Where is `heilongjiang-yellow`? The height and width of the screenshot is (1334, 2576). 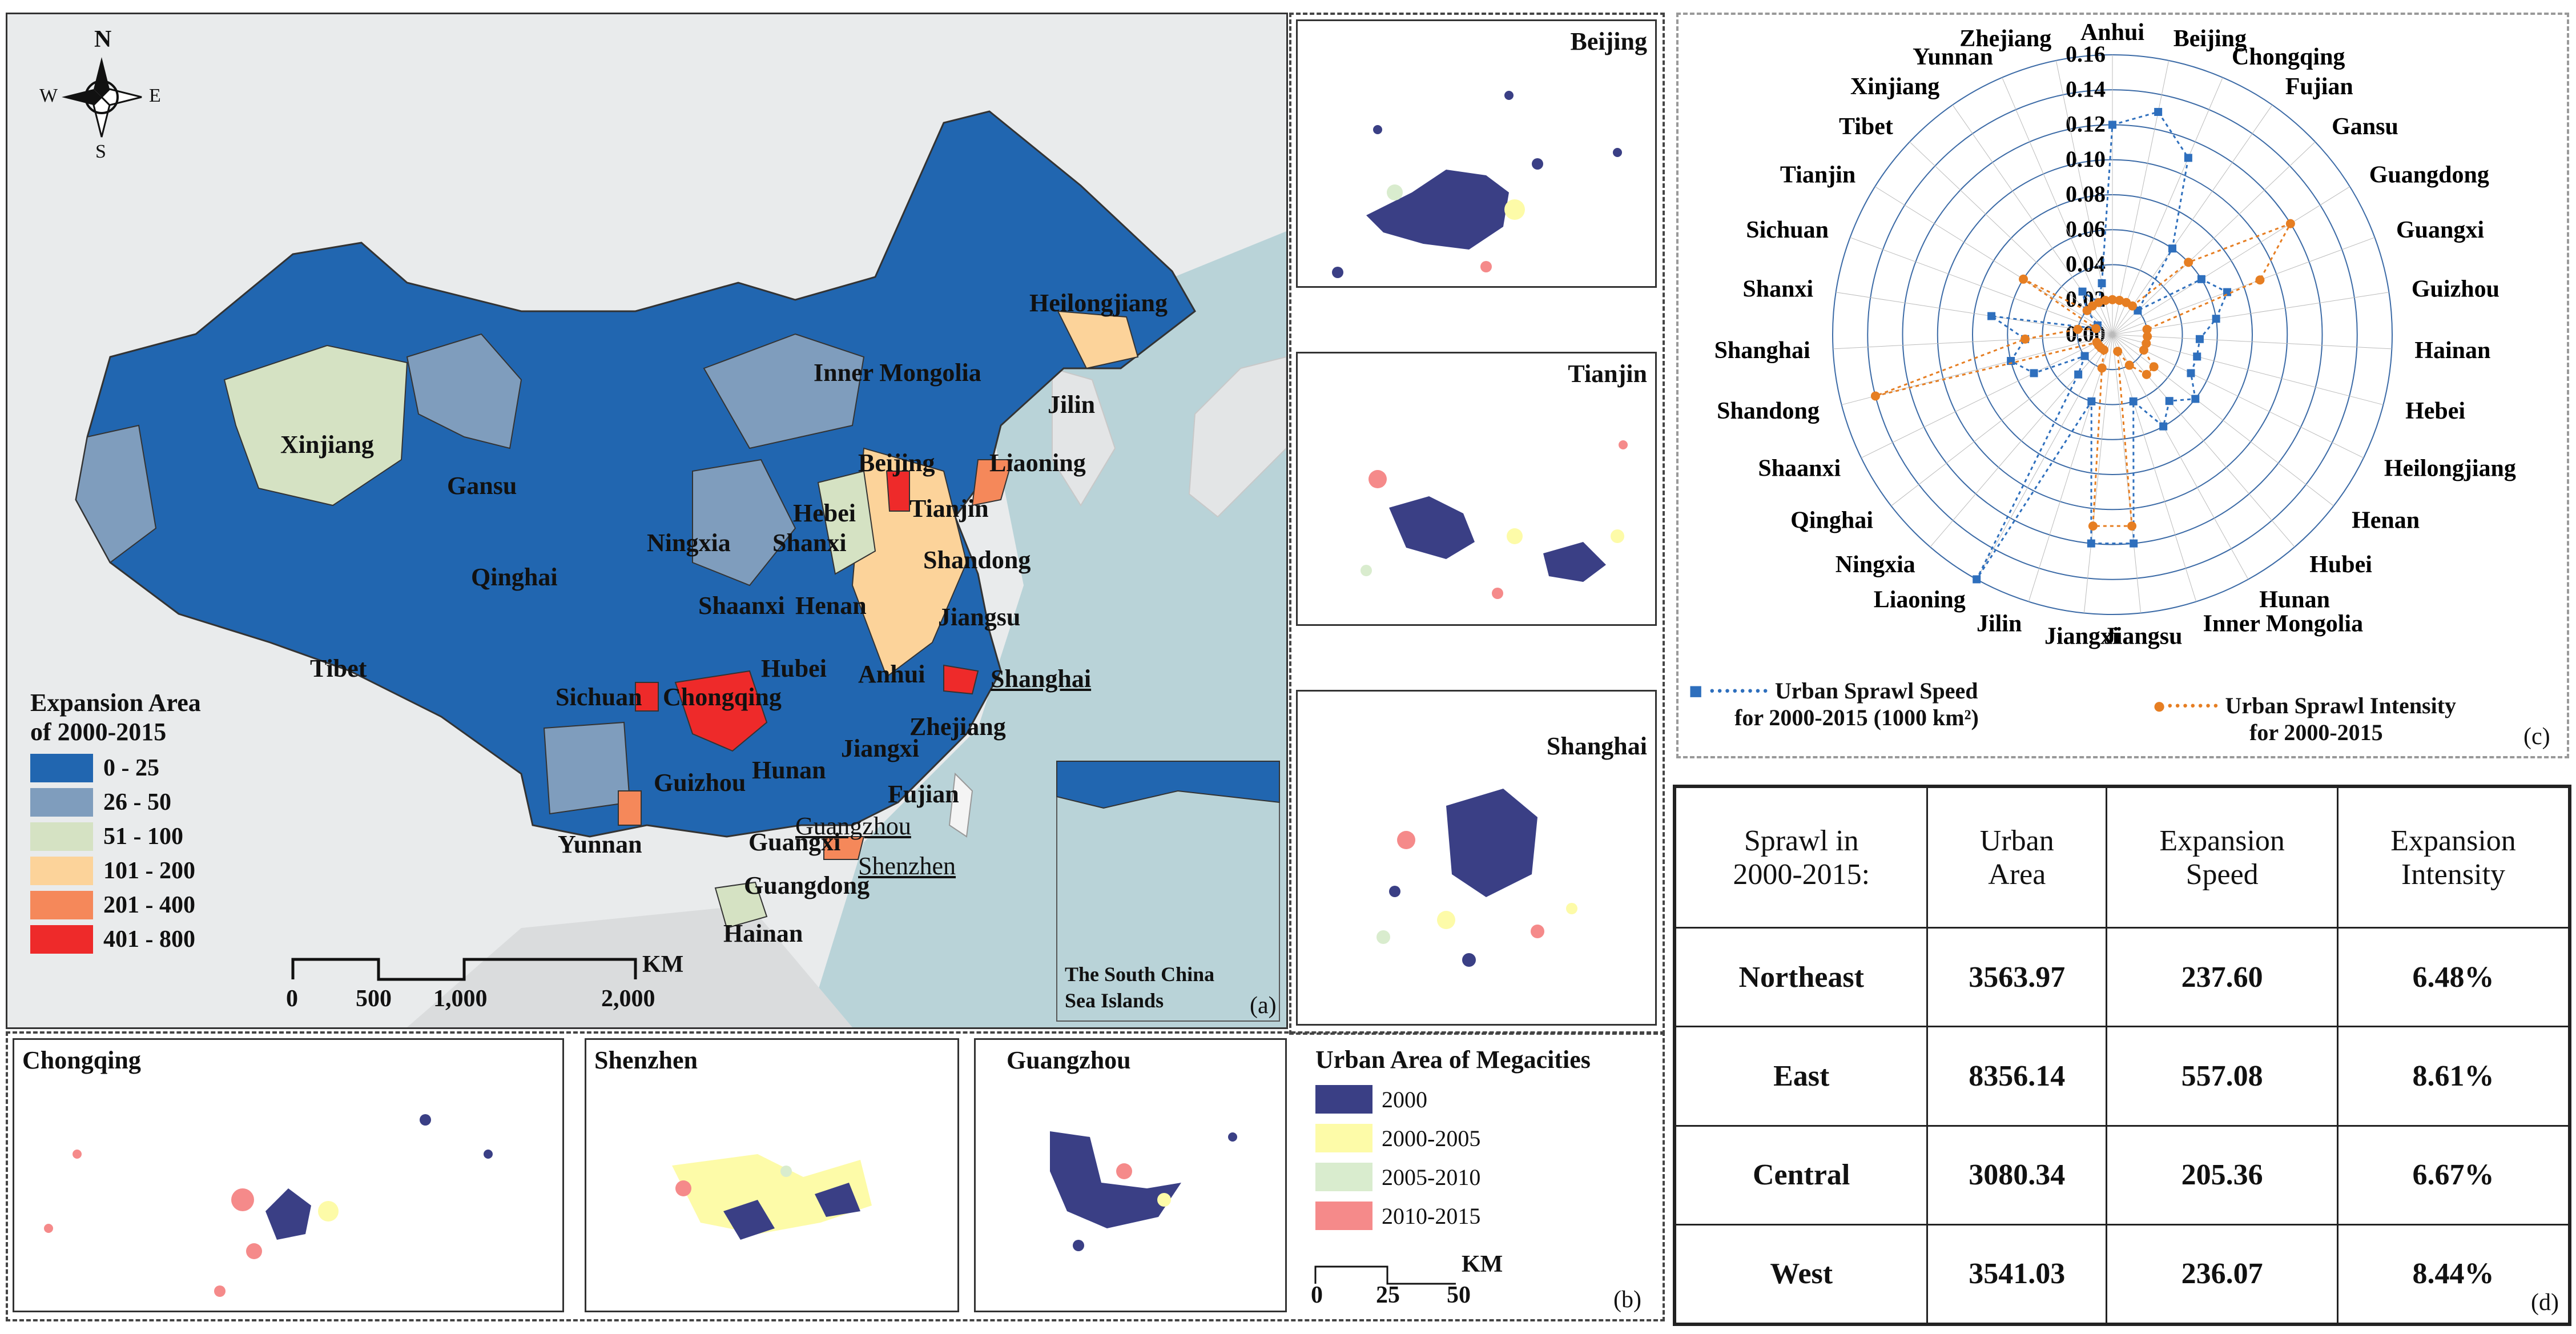
heilongjiang-yellow is located at coordinates (1098, 339).